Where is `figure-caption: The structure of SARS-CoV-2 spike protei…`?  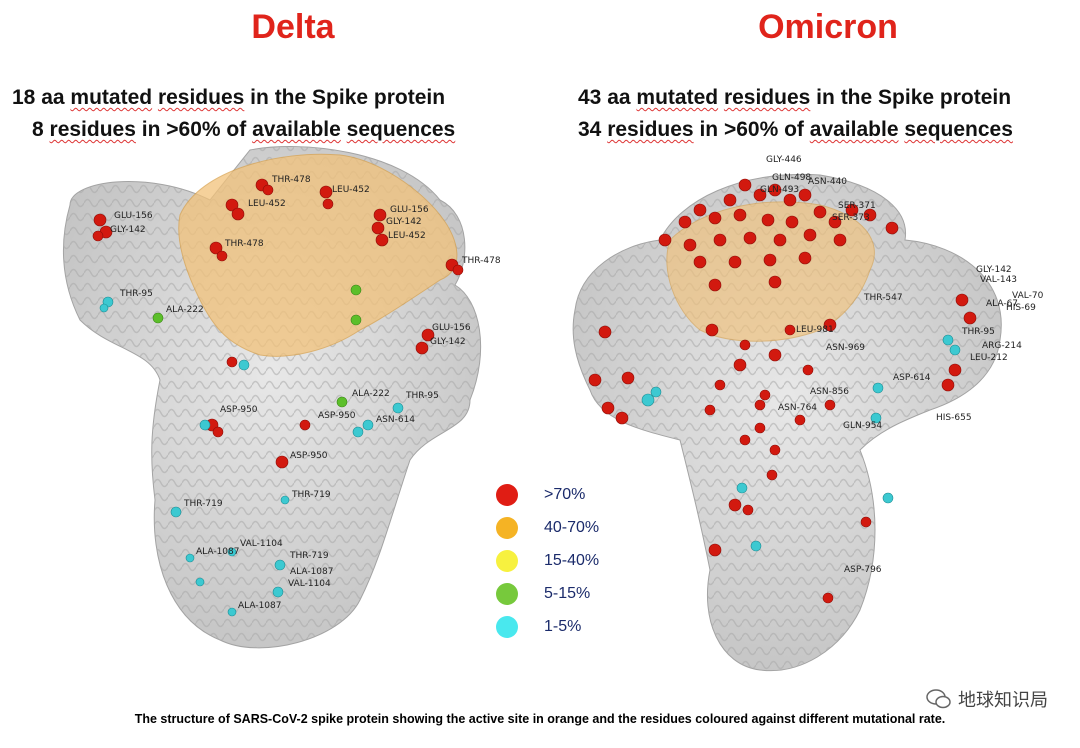 figure-caption: The structure of SARS-CoV-2 spike protei… is located at coordinates (540, 719).